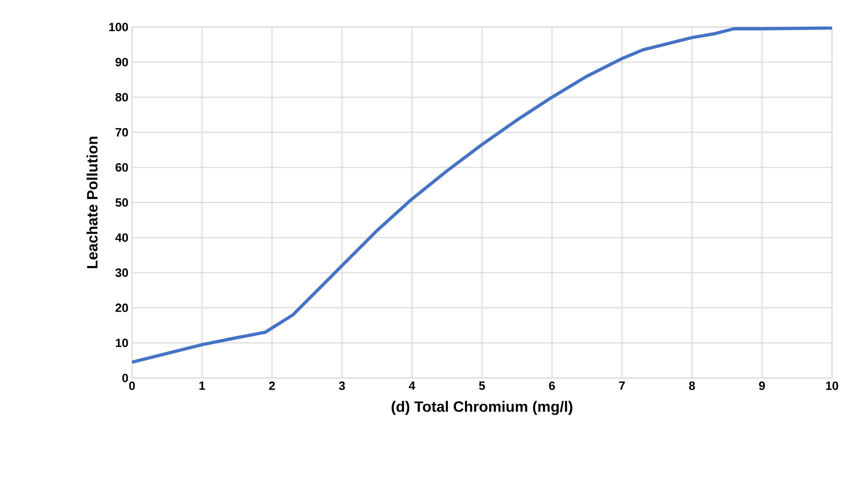 Image resolution: width=860 pixels, height=479 pixels. I want to click on y-tick-label: 30, so click(121, 272).